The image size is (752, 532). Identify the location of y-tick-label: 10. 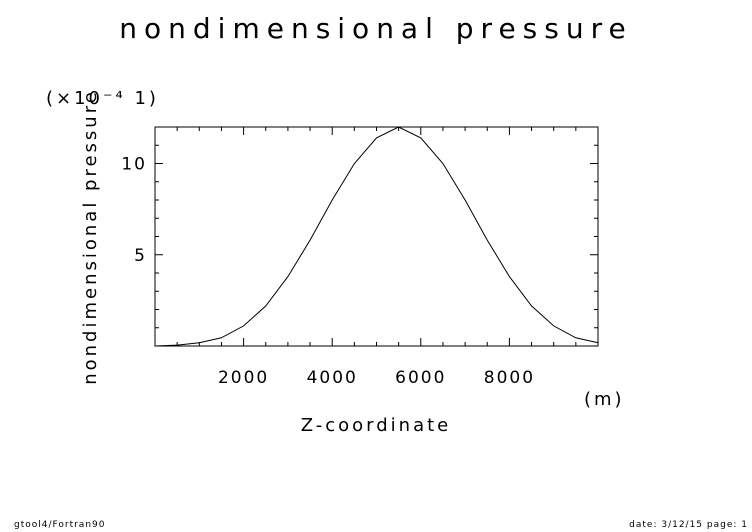
(134, 165).